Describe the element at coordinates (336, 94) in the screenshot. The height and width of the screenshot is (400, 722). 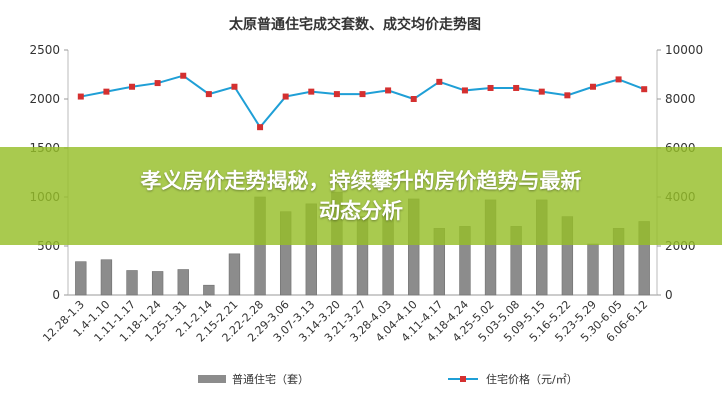
I see `price-point-3.14-3.20` at that location.